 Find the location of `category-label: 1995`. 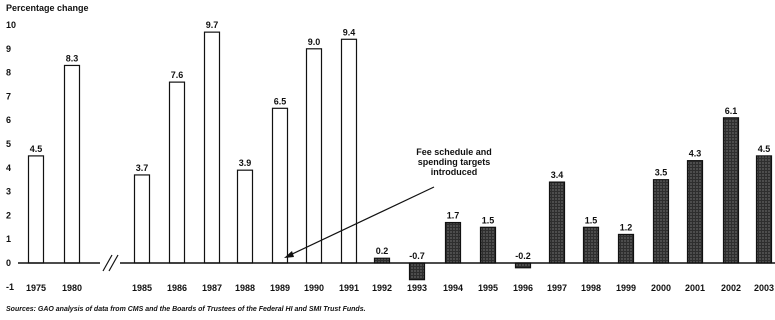

category-label: 1995 is located at coordinates (488, 288).